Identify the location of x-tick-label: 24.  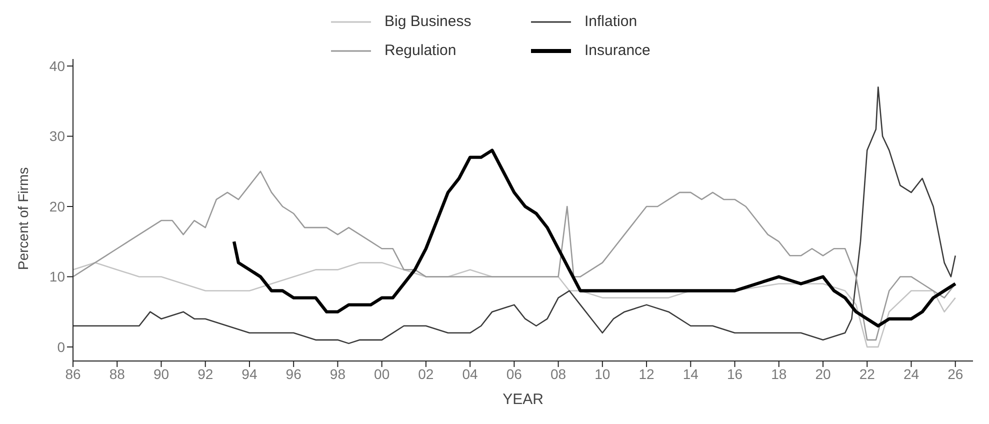
(911, 374).